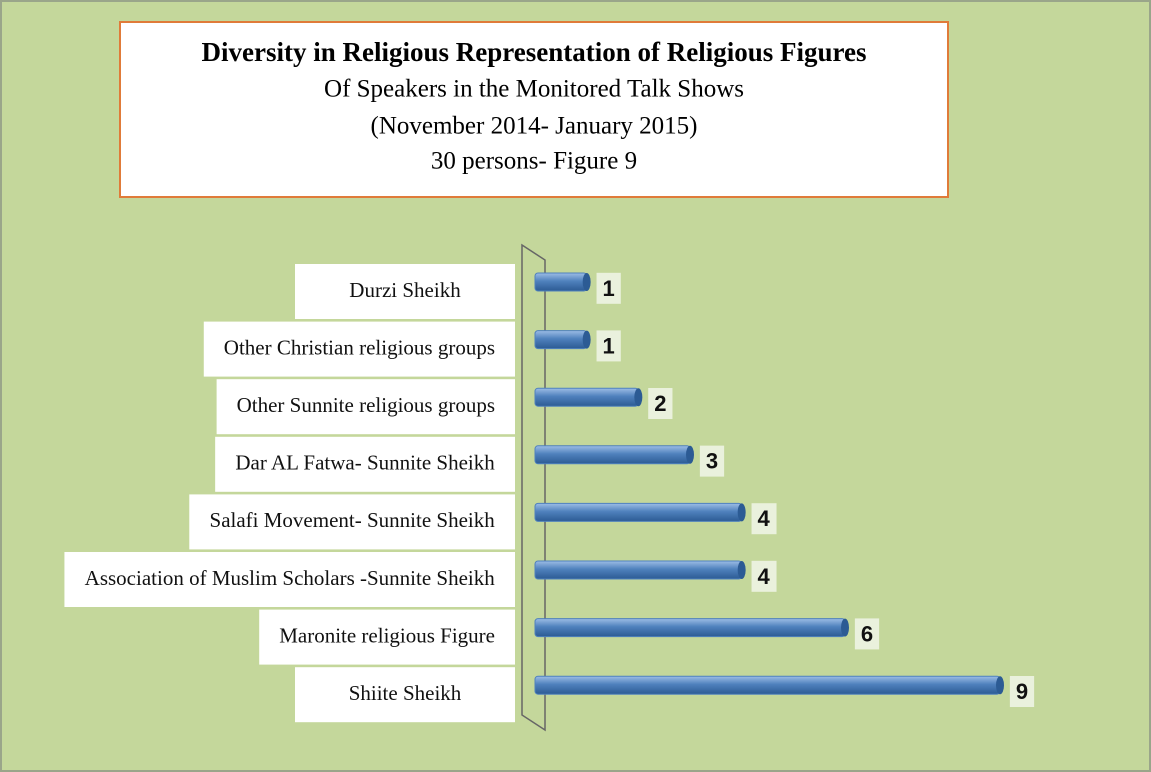  Describe the element at coordinates (534, 89) in the screenshot. I see `subtitle: Of Speakers in the Monitored Talk Shows` at that location.